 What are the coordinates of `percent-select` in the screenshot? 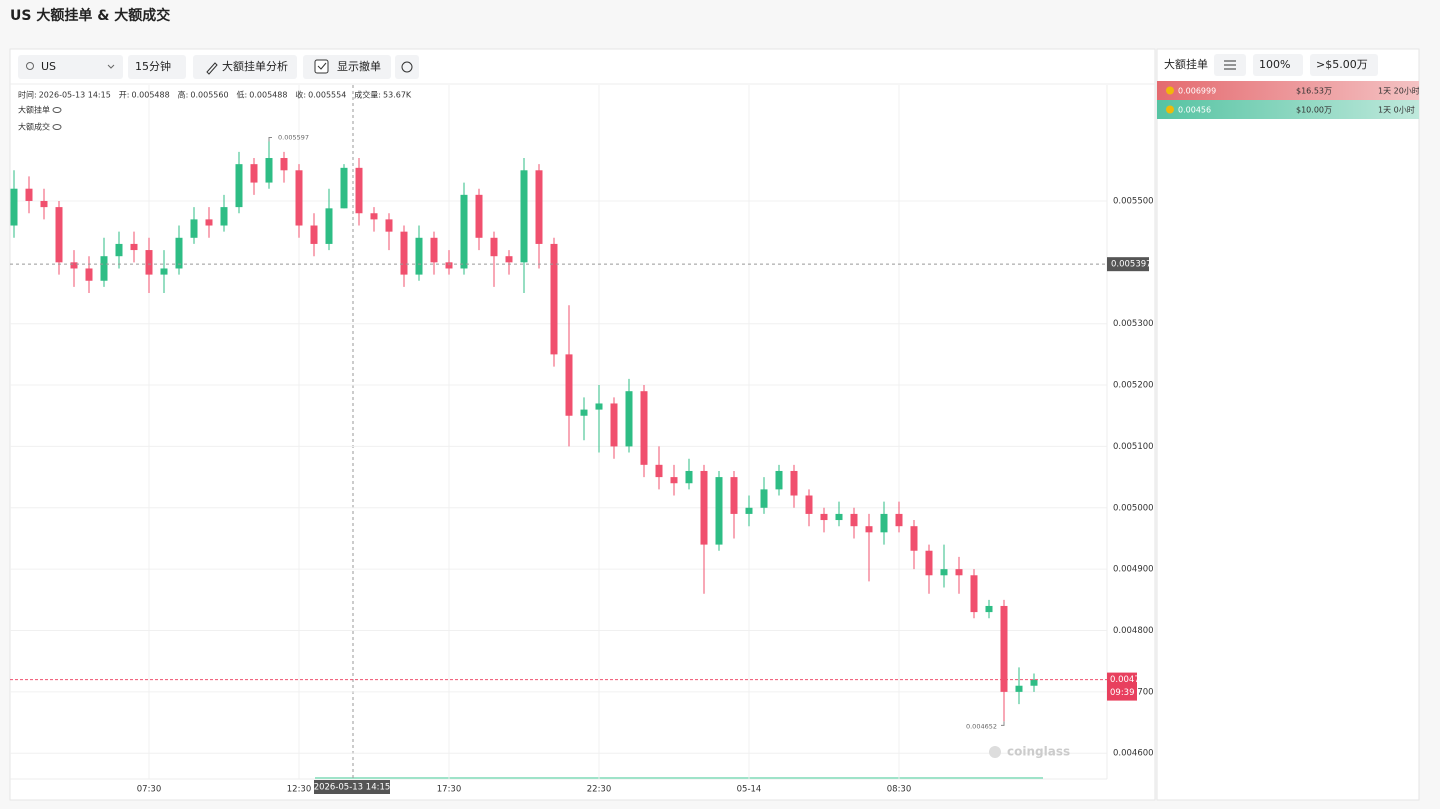 It's located at (1278, 65).